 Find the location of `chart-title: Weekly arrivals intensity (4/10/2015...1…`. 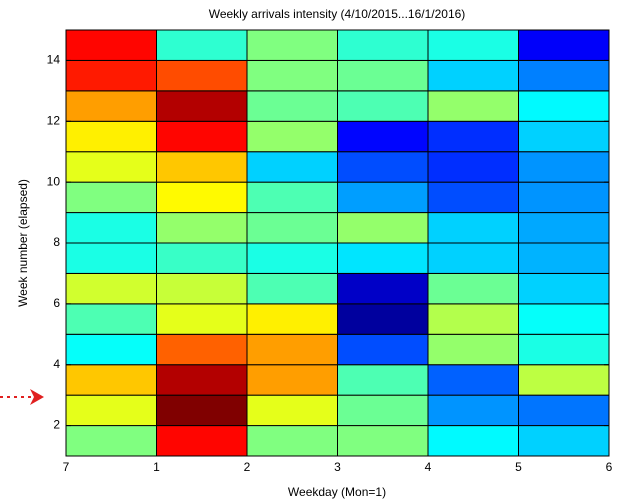

chart-title: Weekly arrivals intensity (4/10/2015...1… is located at coordinates (337, 14).